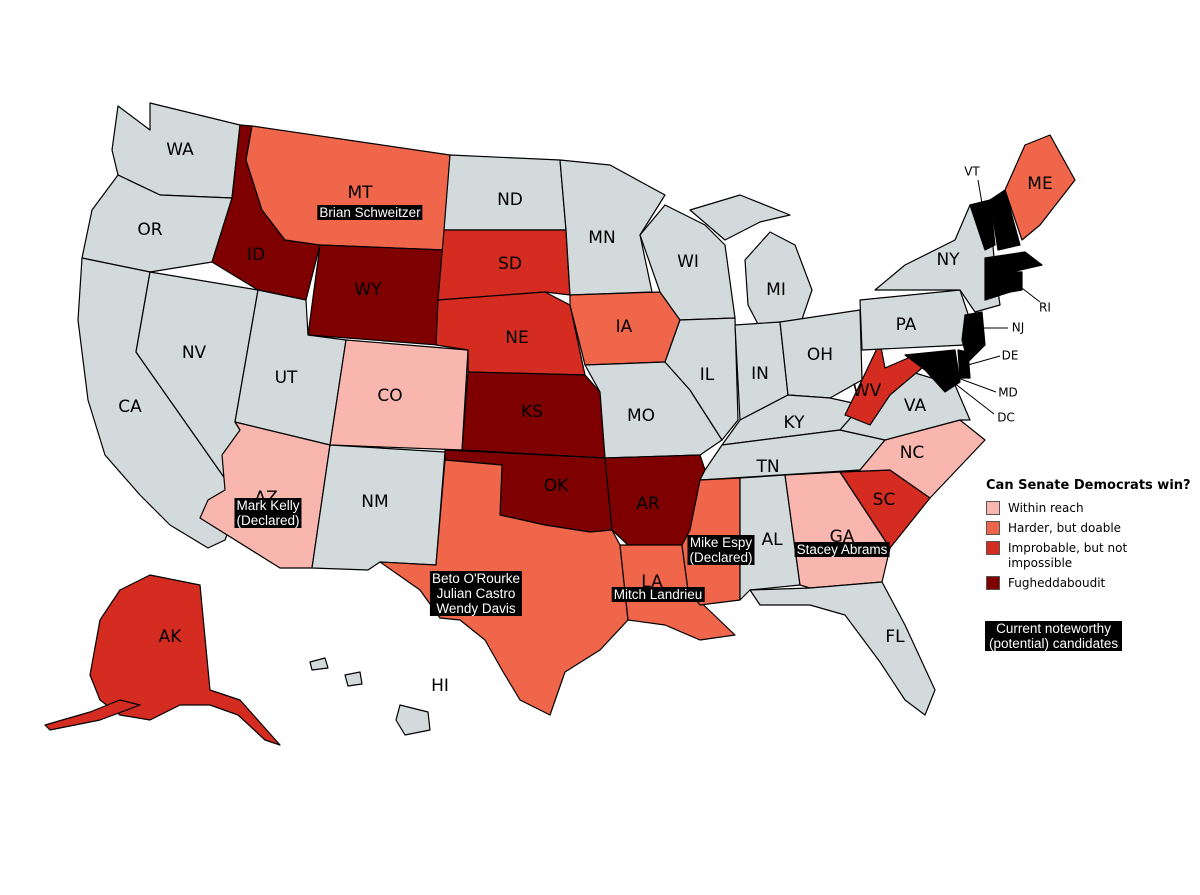  Describe the element at coordinates (286, 378) in the screenshot. I see `label-UT: UT` at that location.